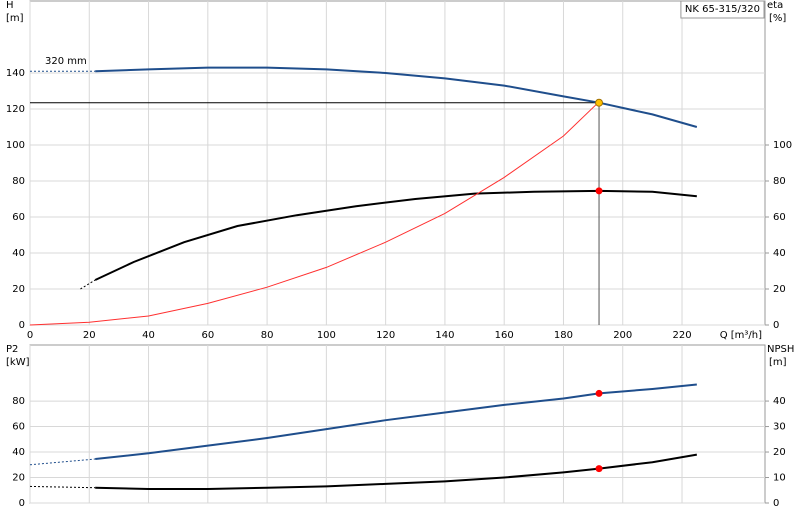  Describe the element at coordinates (15, 145) in the screenshot. I see `y-tick-label: 100` at that location.